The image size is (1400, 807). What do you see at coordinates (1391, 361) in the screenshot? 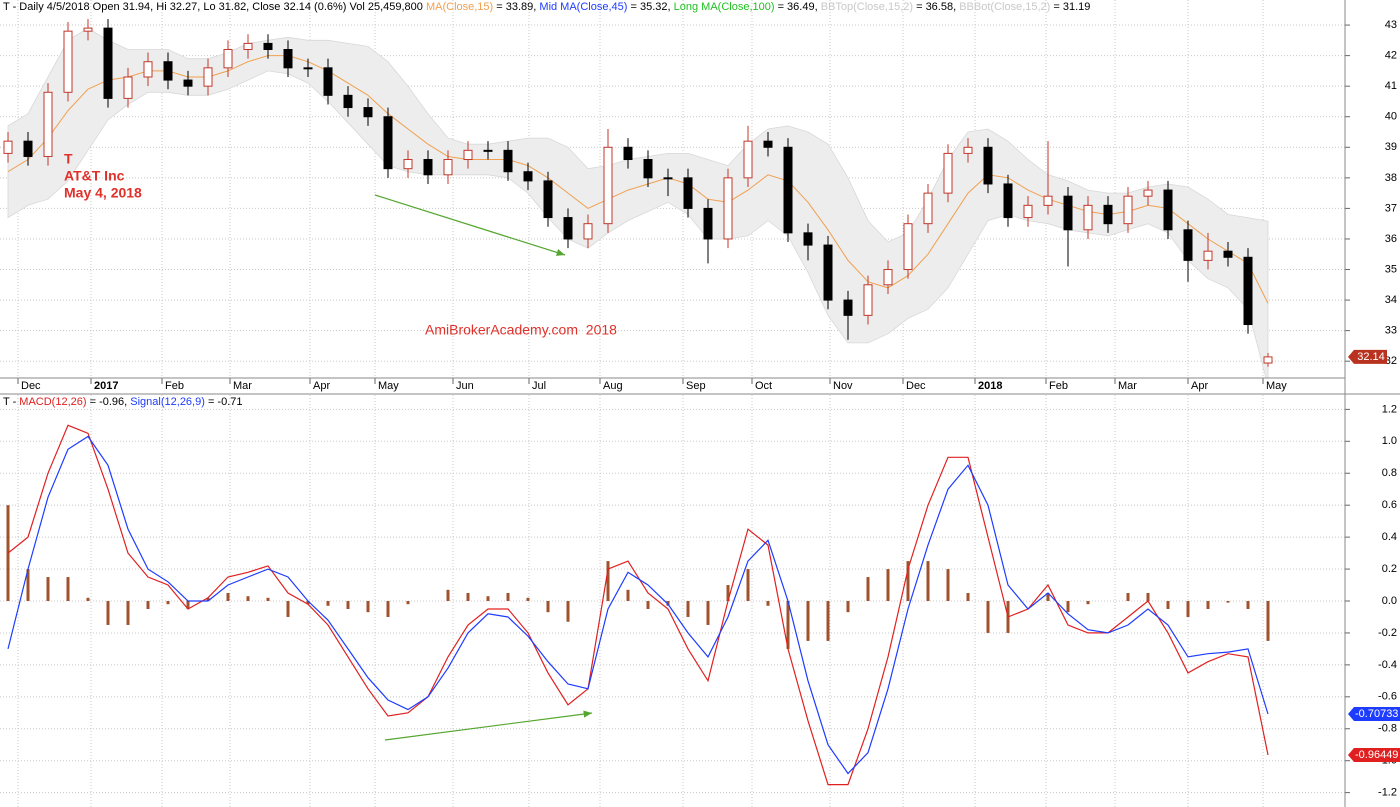
I see `y-tick-label: 32` at bounding box center [1391, 361].